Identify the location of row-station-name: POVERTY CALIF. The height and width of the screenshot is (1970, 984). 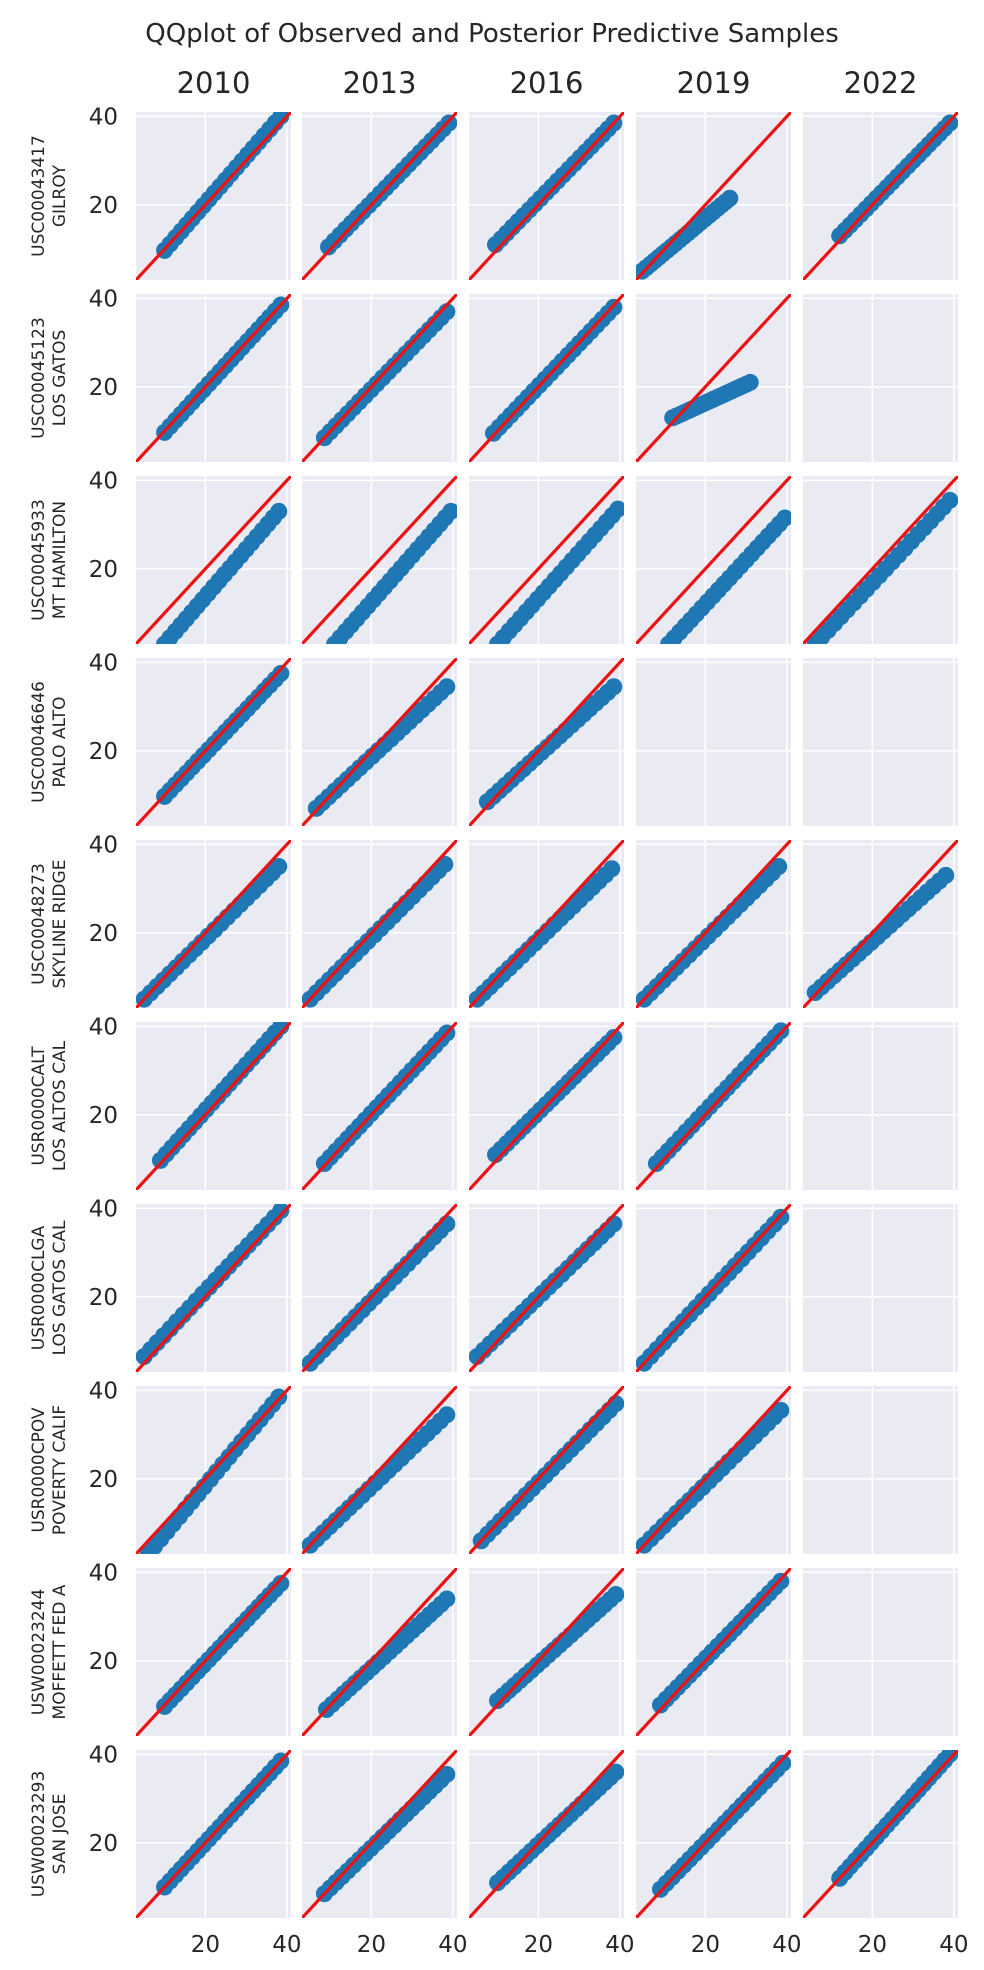
(60, 1470).